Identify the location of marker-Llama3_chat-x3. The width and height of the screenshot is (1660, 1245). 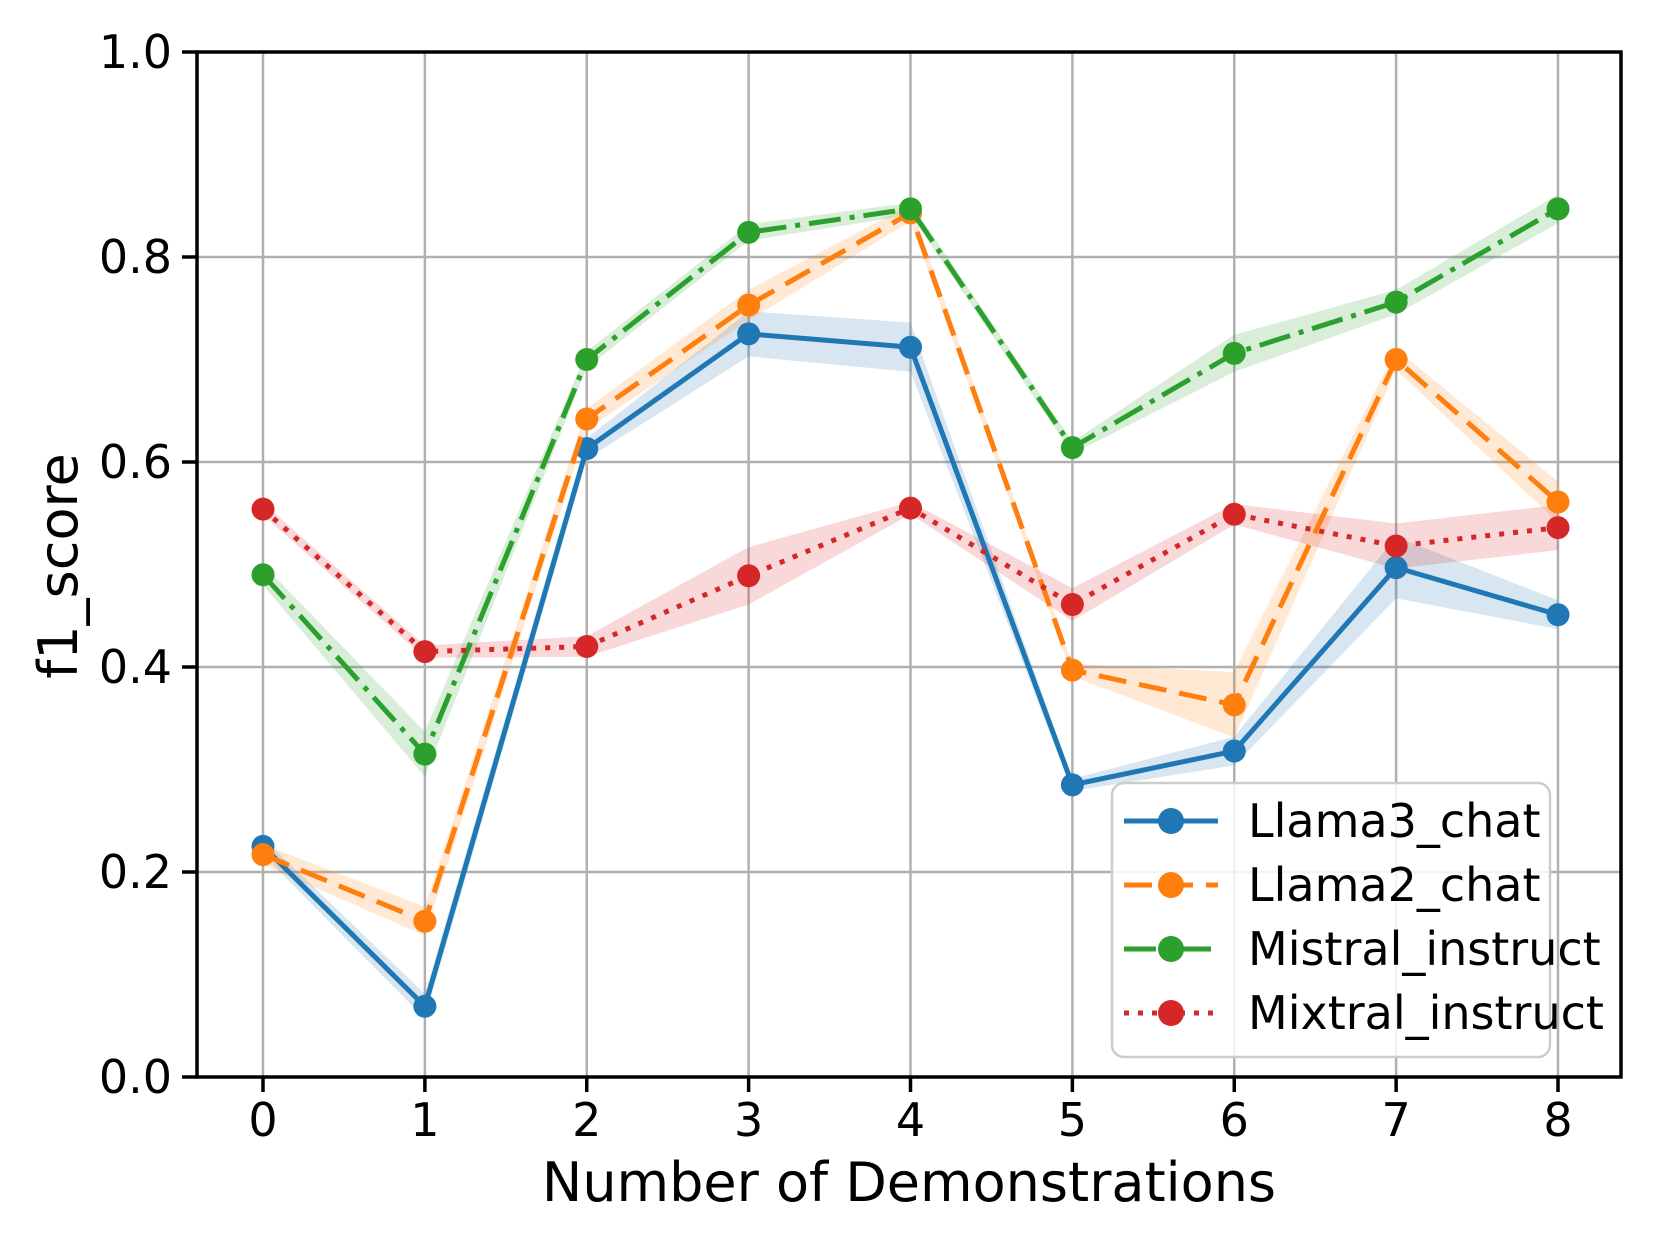
(749, 334).